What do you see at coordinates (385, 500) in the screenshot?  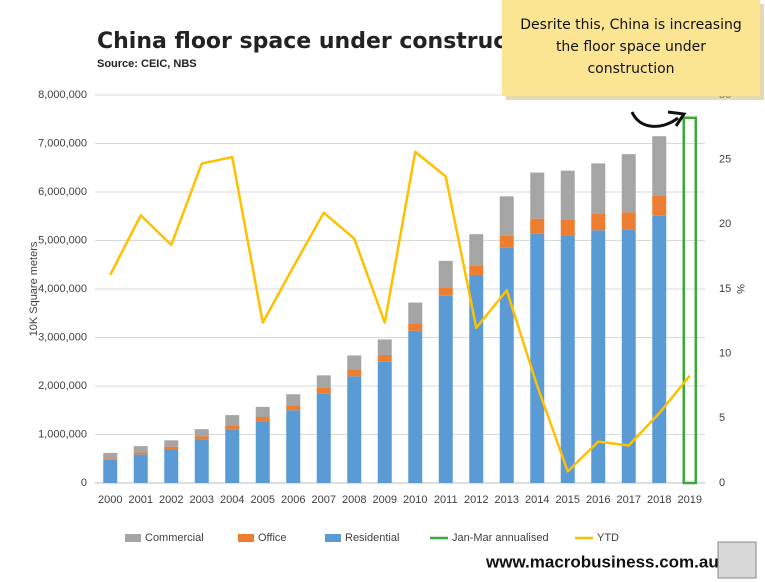 I see `x-tick-label: 2009` at bounding box center [385, 500].